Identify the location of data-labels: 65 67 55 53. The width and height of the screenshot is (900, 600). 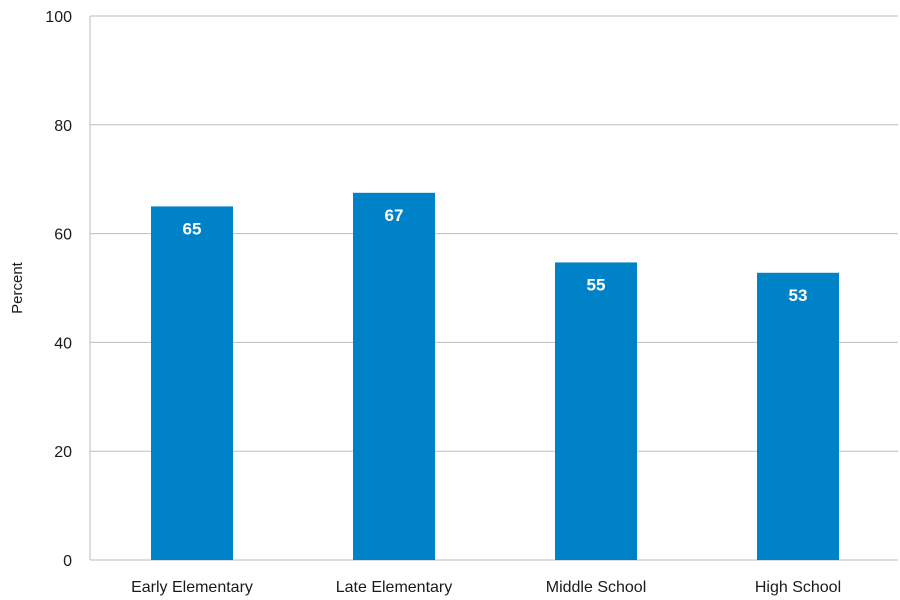
(495, 255).